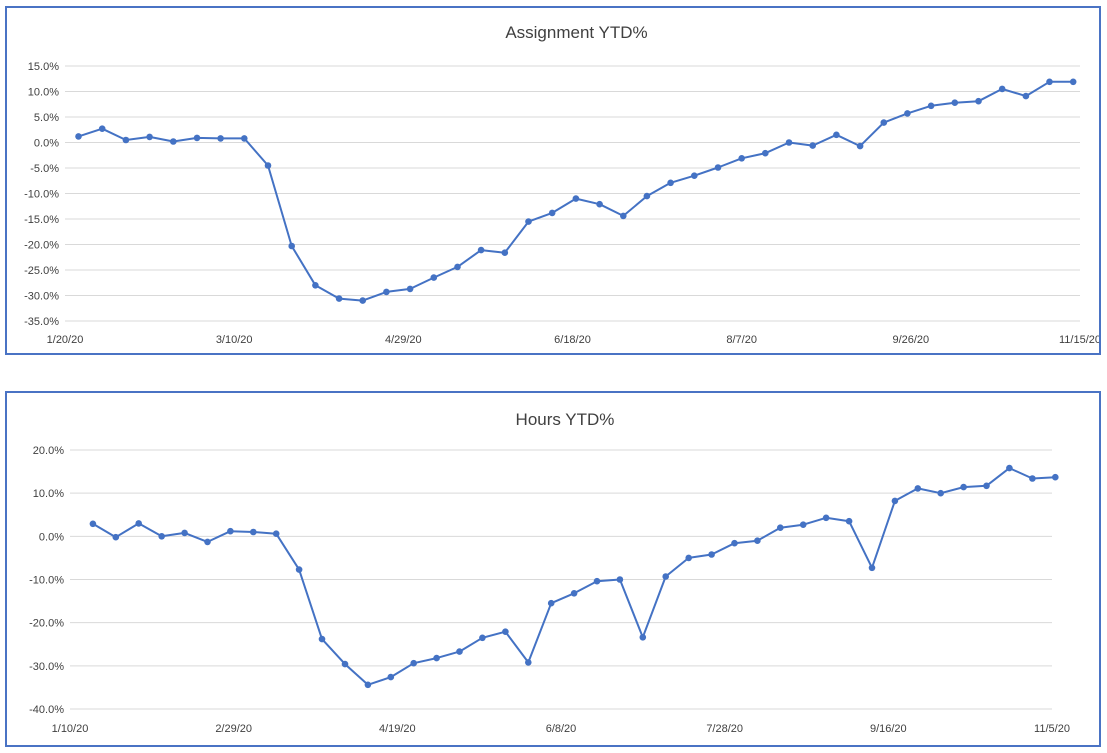 This screenshot has width=1107, height=753. What do you see at coordinates (43, 67) in the screenshot?
I see `assignment-y-tick-label: 15.0%` at bounding box center [43, 67].